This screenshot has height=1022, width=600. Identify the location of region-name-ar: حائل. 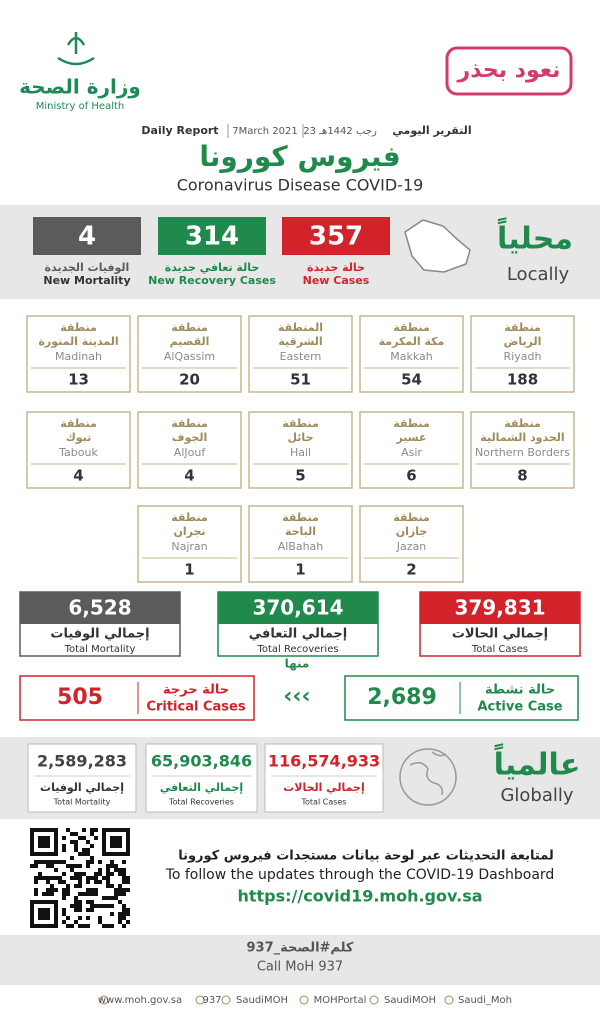
(300, 437).